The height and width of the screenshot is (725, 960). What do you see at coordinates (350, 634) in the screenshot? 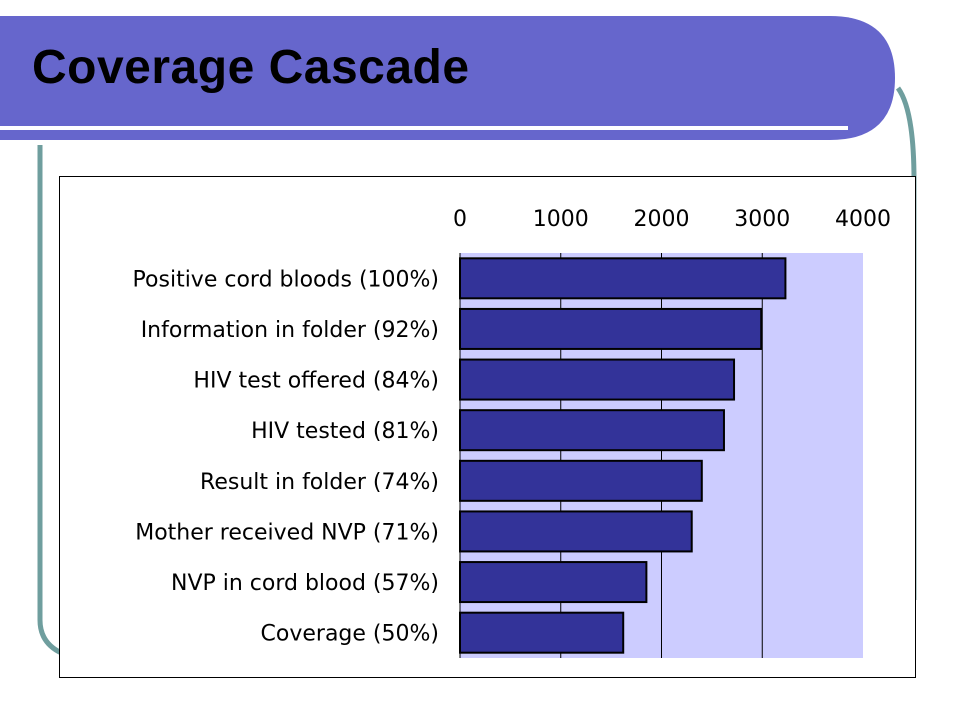
I see `category-label: Coverage (50%)` at bounding box center [350, 634].